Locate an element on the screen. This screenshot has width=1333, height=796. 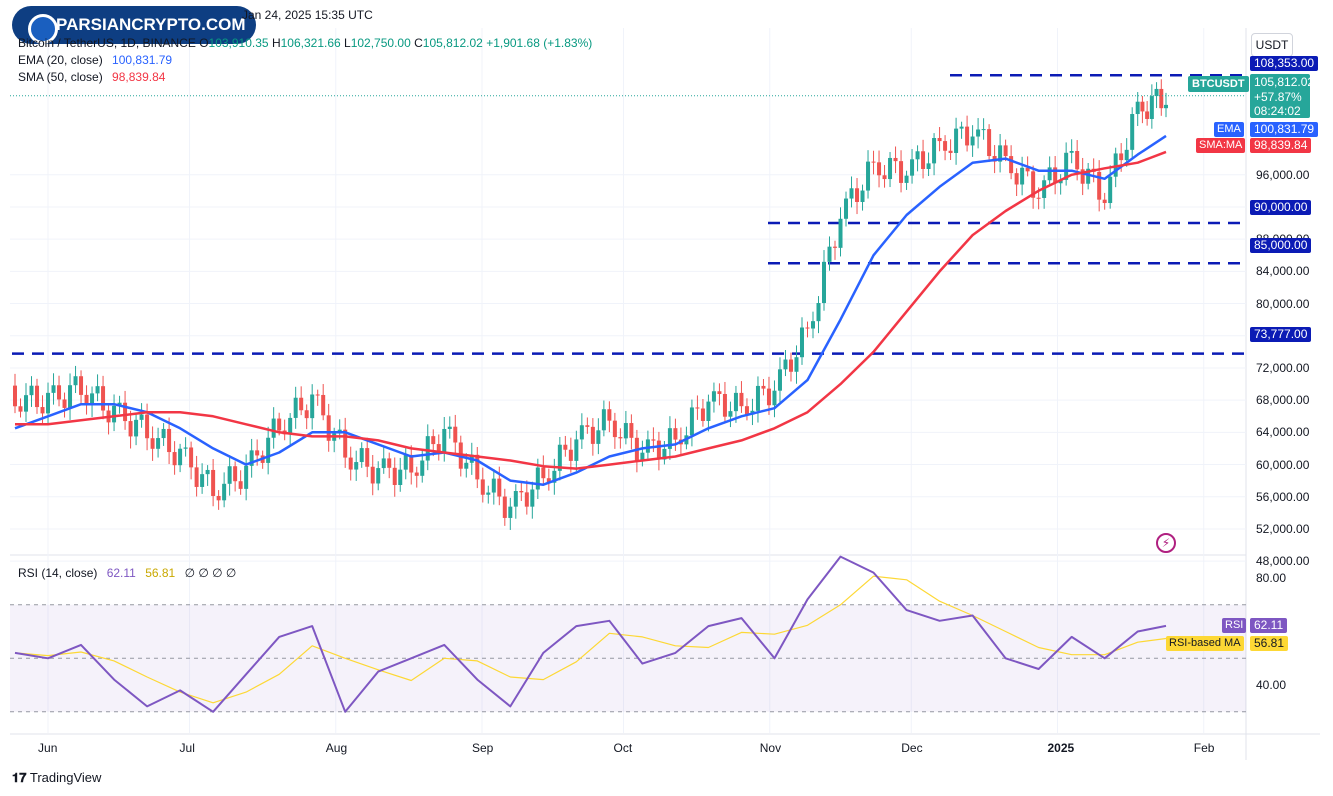
ohlc-h-label: H is located at coordinates (276, 43).